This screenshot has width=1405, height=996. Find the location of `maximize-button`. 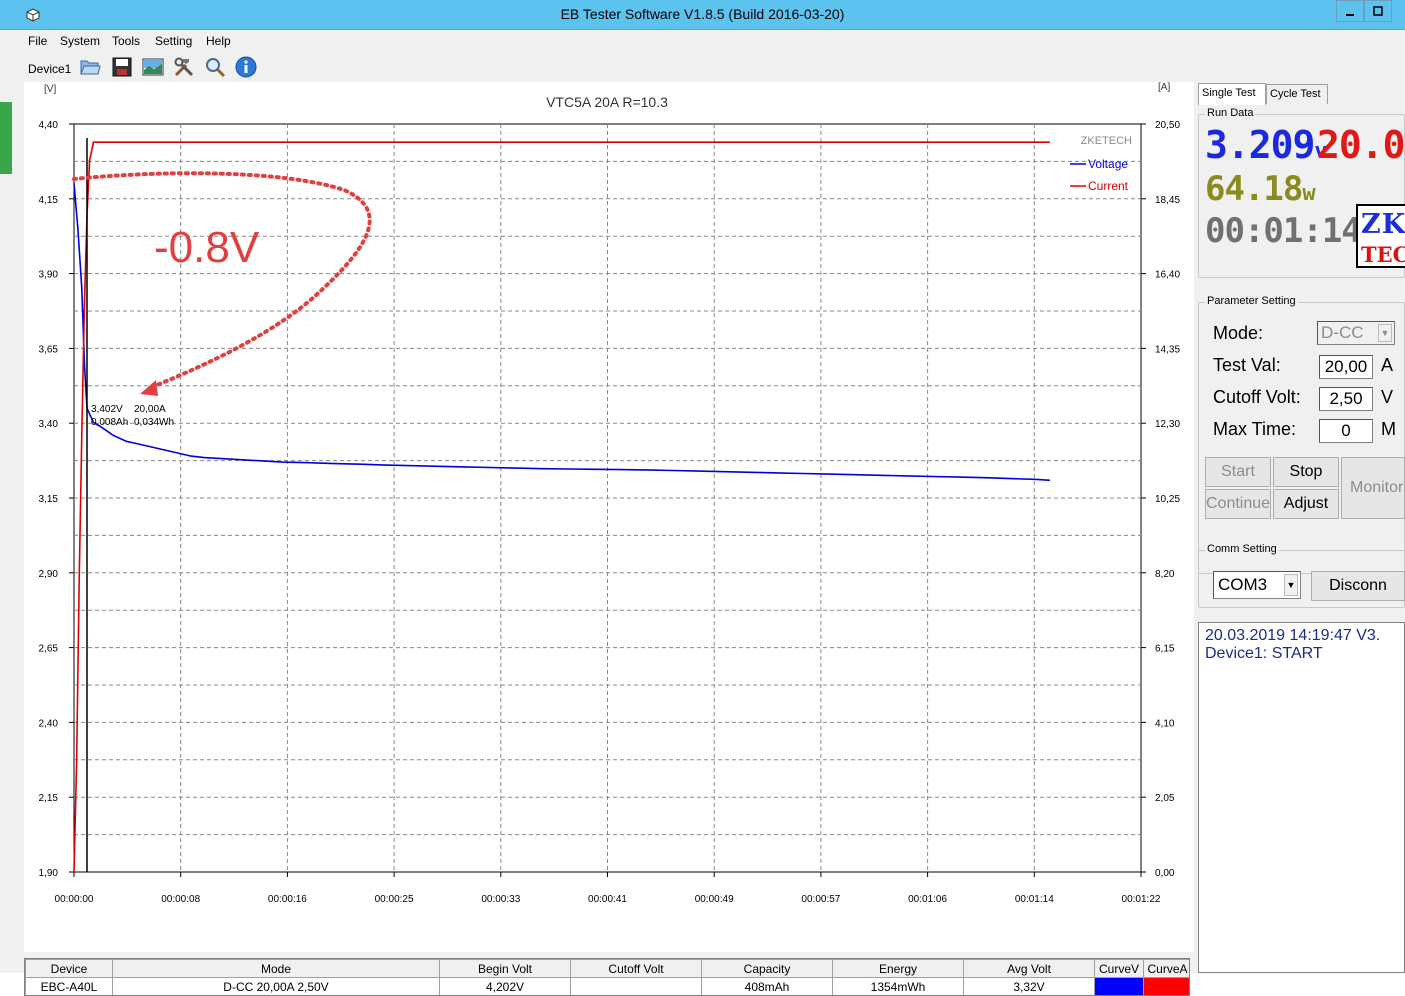

maximize-button is located at coordinates (1378, 11).